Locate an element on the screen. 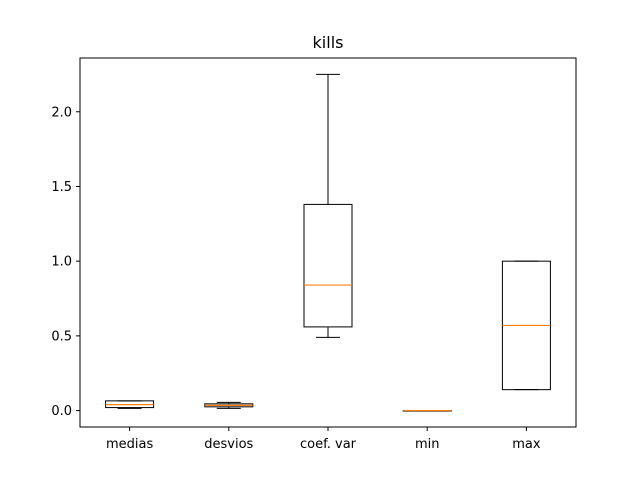 The image size is (640, 480). box-iqr is located at coordinates (328, 265).